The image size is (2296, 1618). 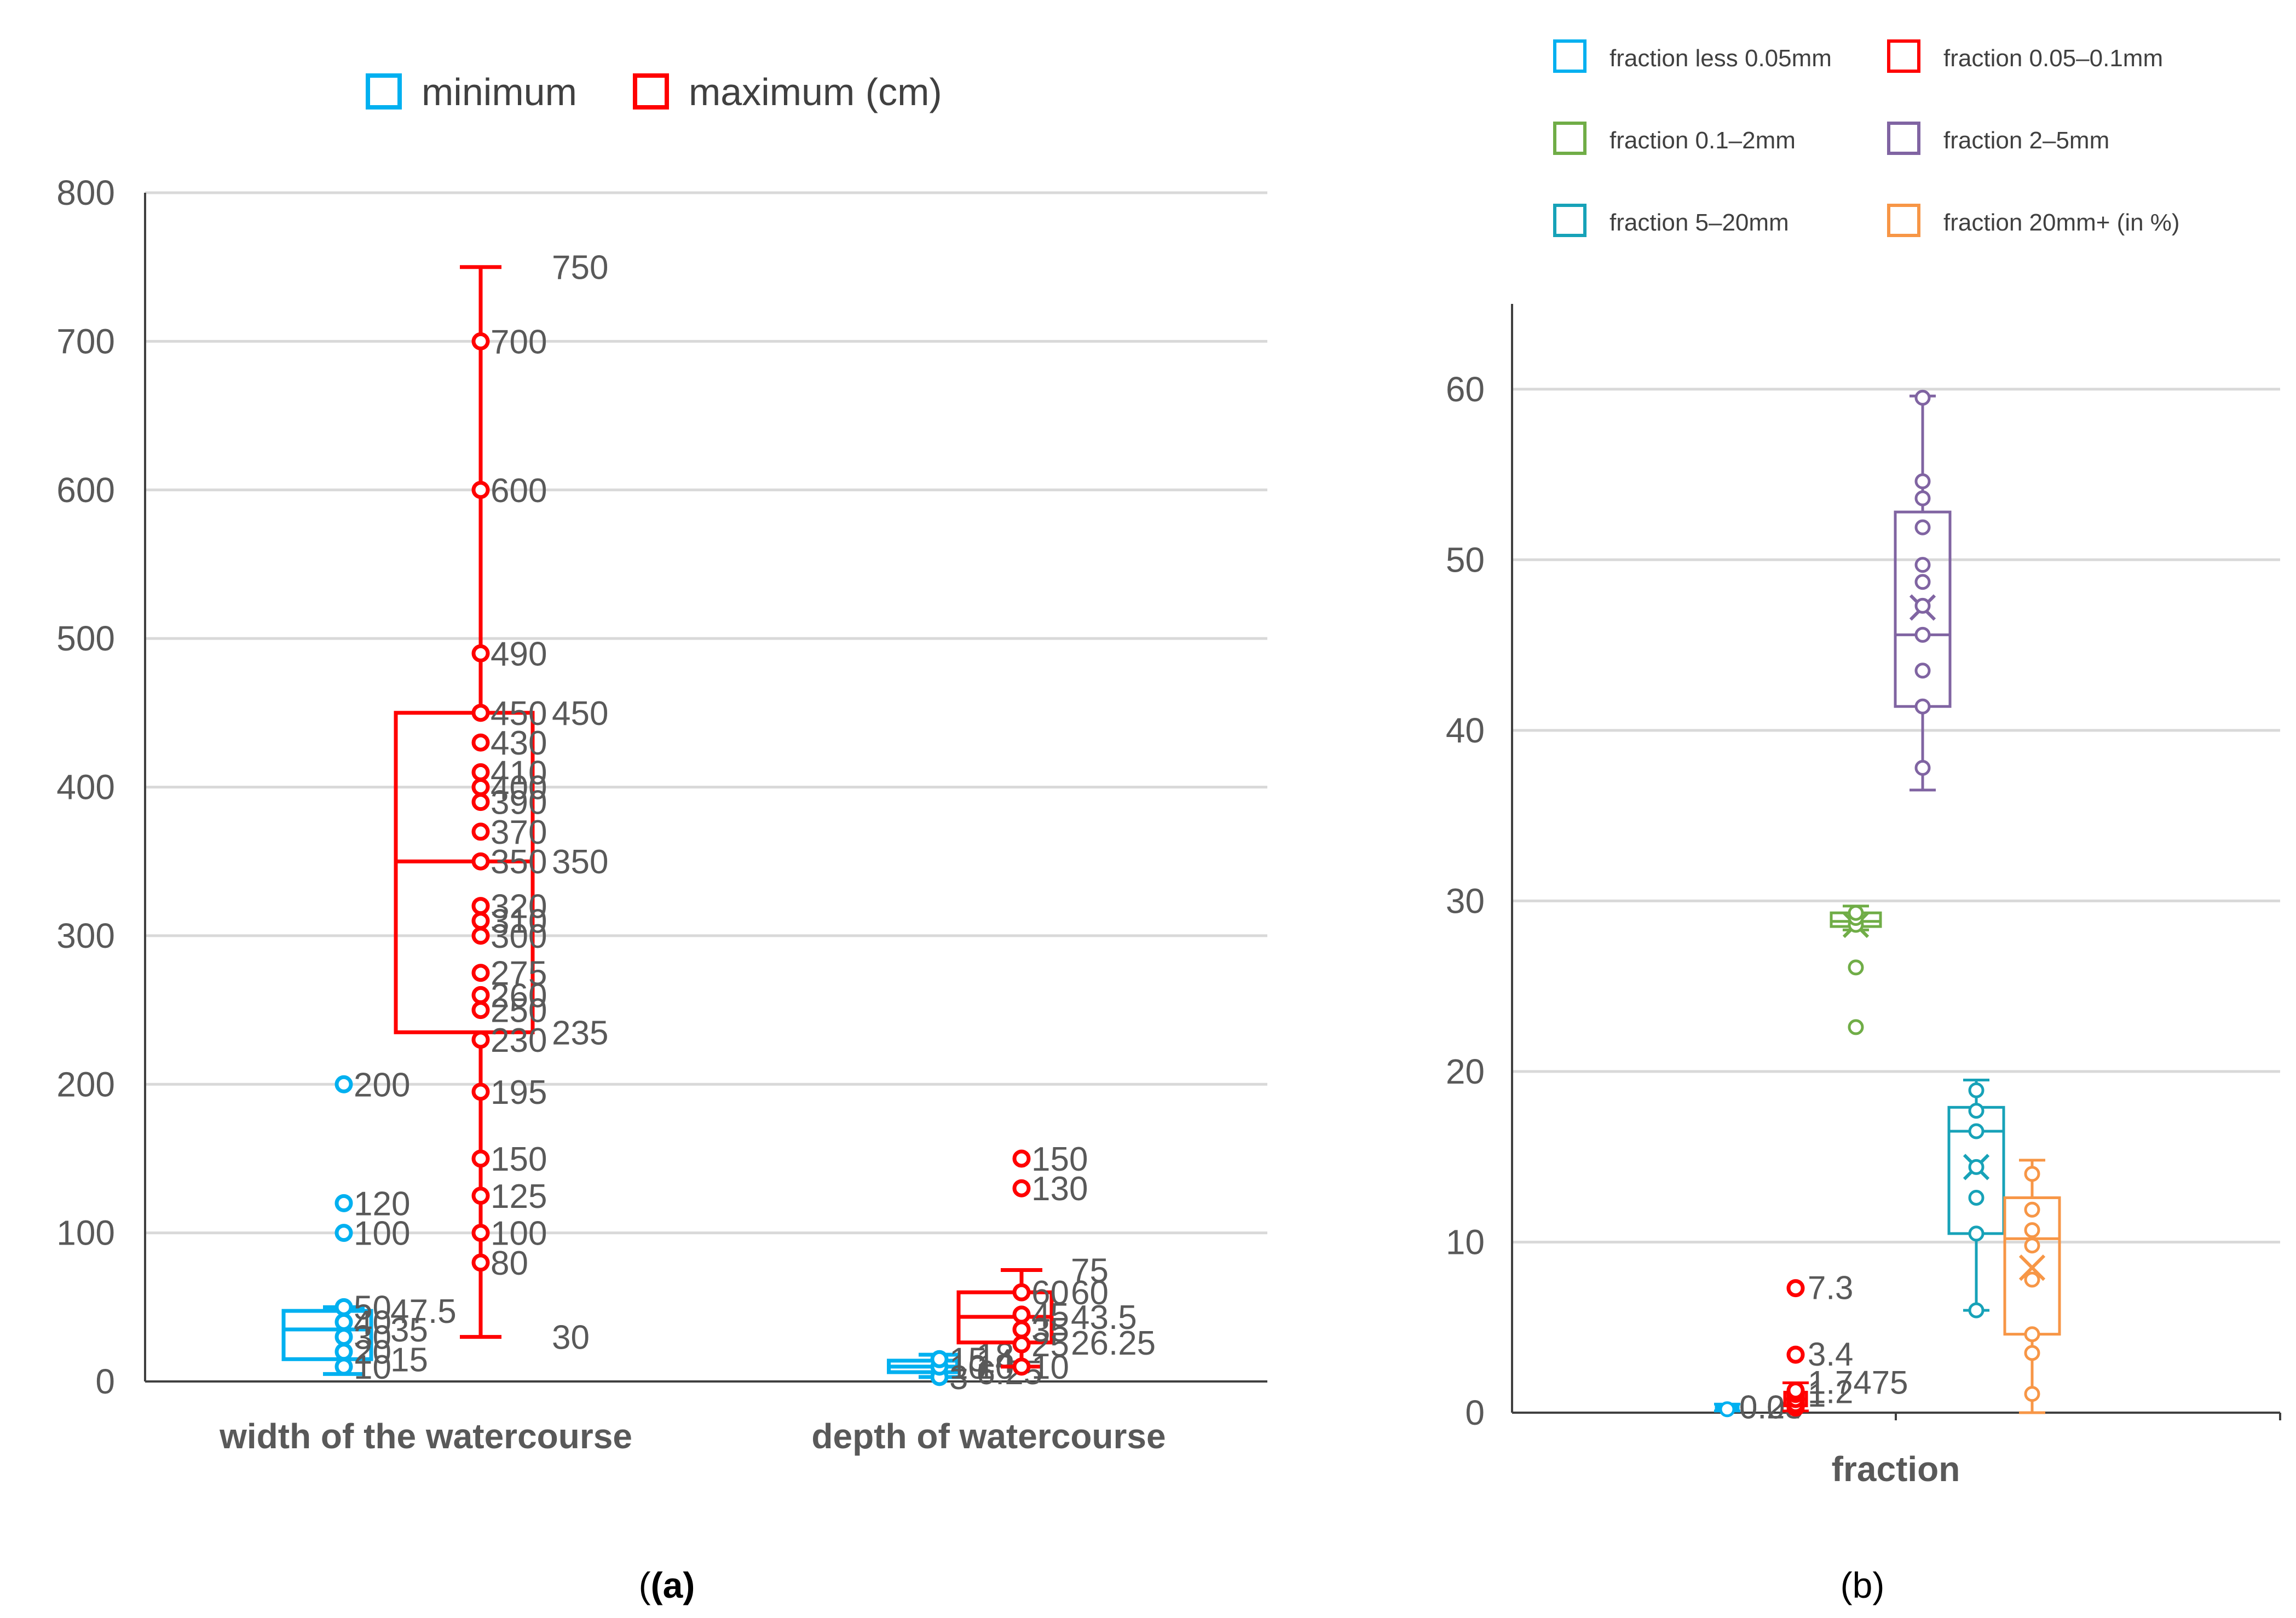 What do you see at coordinates (1050, 1345) in the screenshot?
I see `data-label: 25` at bounding box center [1050, 1345].